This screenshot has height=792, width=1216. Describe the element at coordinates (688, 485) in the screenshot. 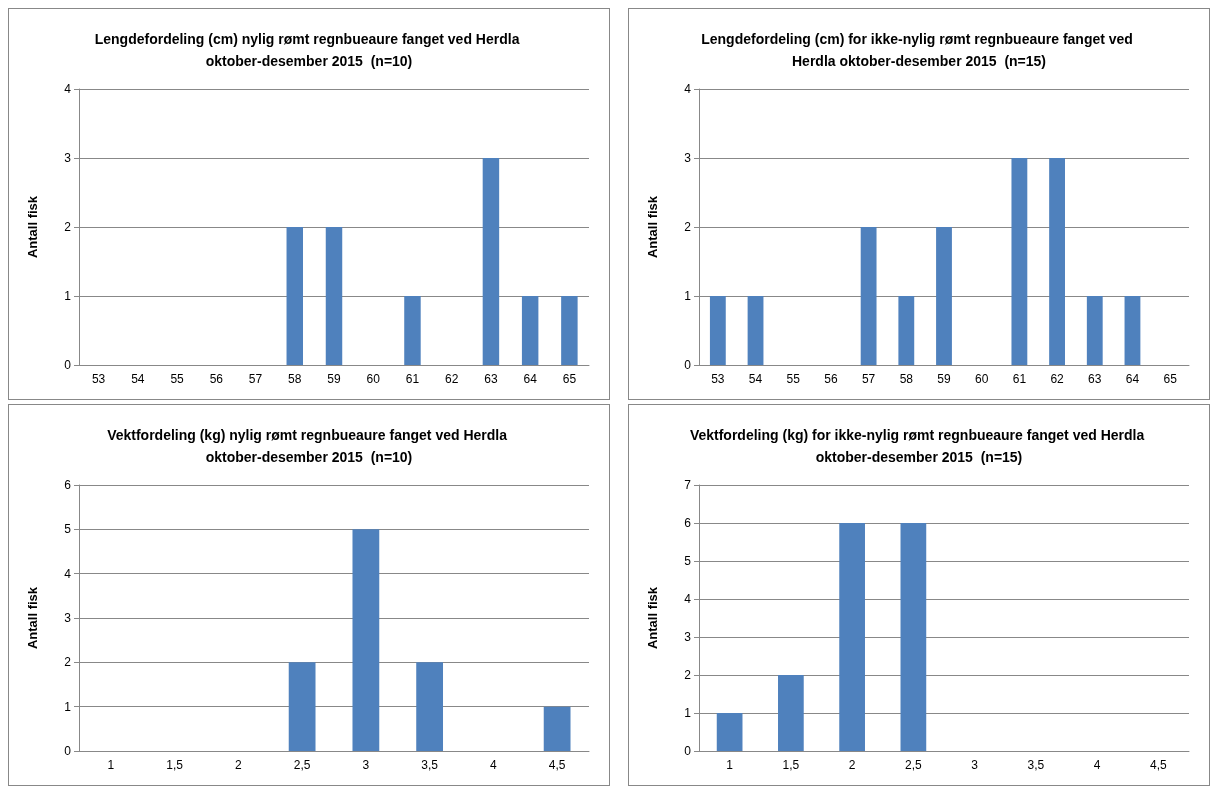

I see `y-tick-label: 7` at that location.